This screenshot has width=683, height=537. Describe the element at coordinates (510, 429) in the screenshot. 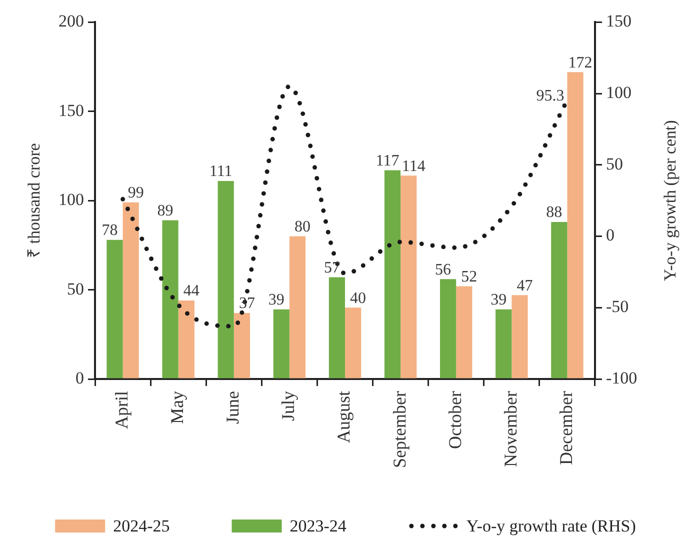

I see `x-tick-label: November` at that location.